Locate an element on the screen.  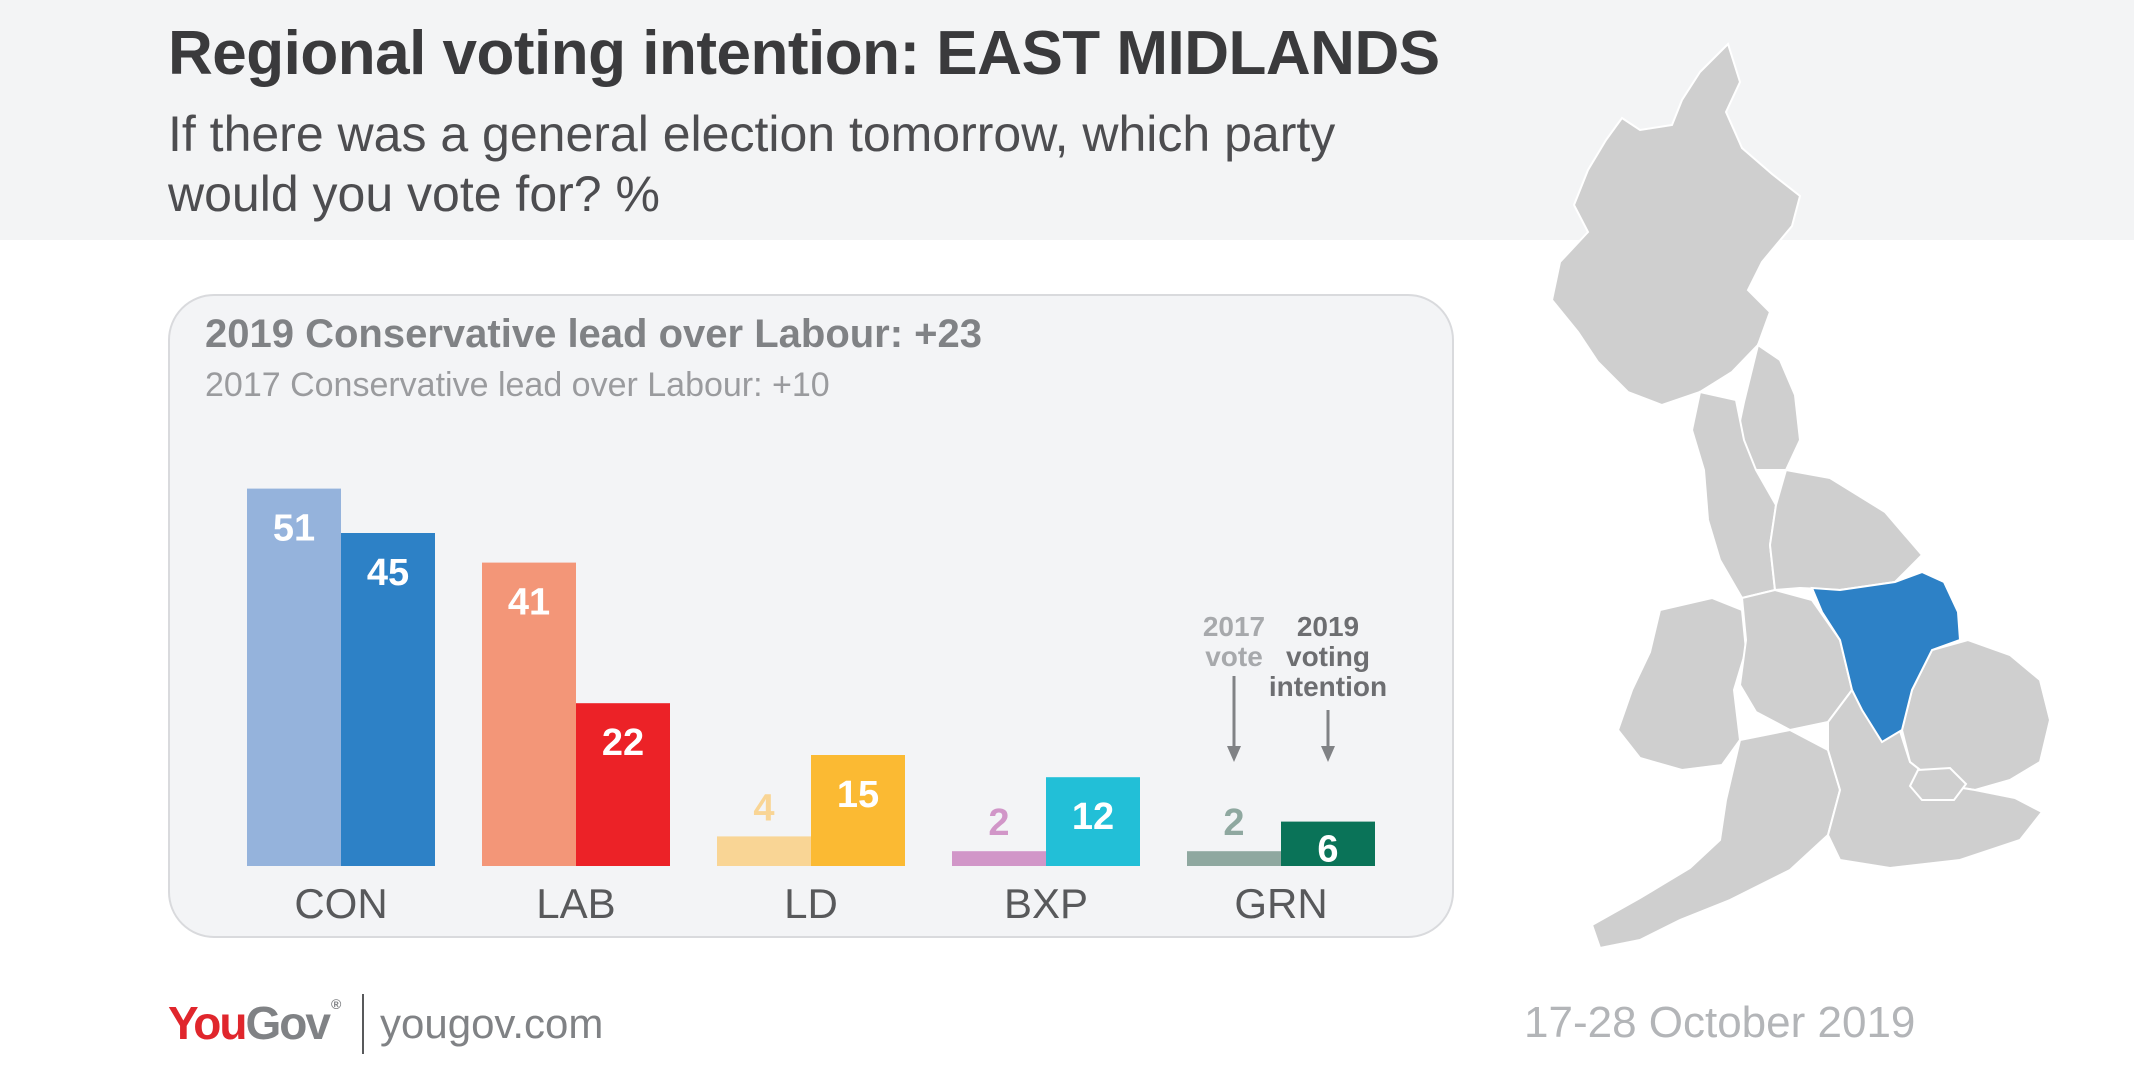
map-yorkshire is located at coordinates (1846, 530).